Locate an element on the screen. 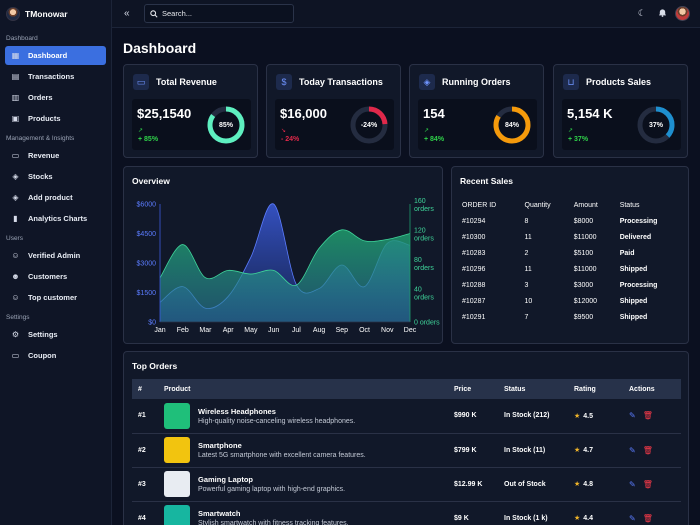 This screenshot has height=525, width=700. user-avatar is located at coordinates (682, 13).